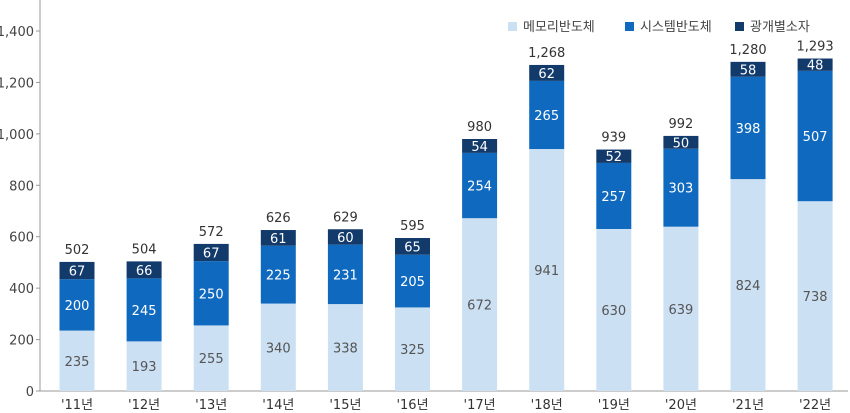 This screenshot has width=850, height=413. What do you see at coordinates (680, 124) in the screenshot?
I see `bar-total-label: 992` at bounding box center [680, 124].